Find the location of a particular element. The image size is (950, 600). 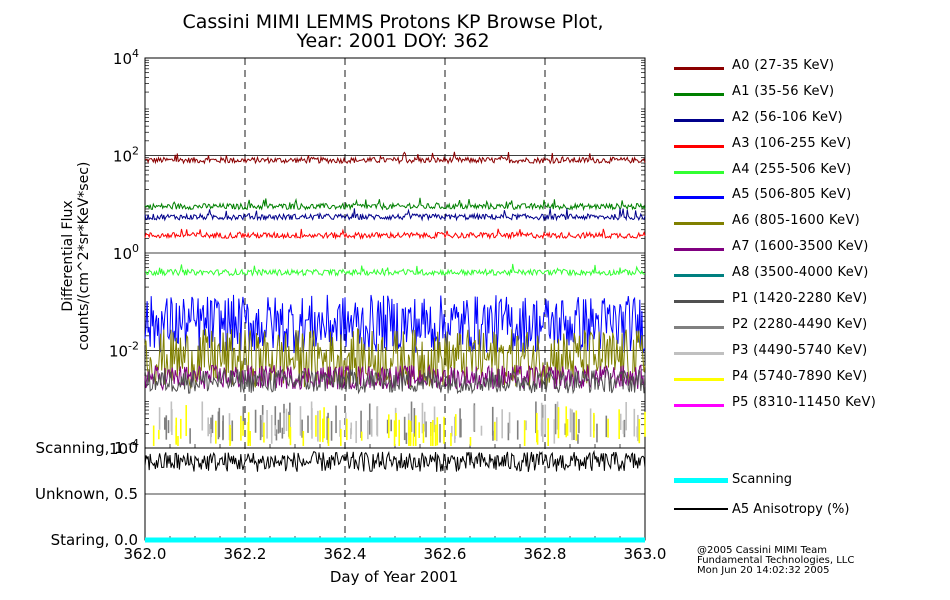

y-tick-label: Scanning, 1.0 is located at coordinates (86, 448).